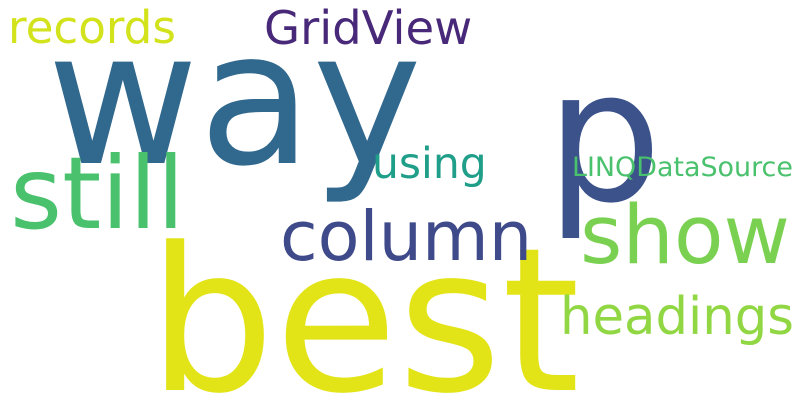 The height and width of the screenshot is (400, 800). Describe the element at coordinates (97, 193) in the screenshot. I see `word-still: still` at that location.